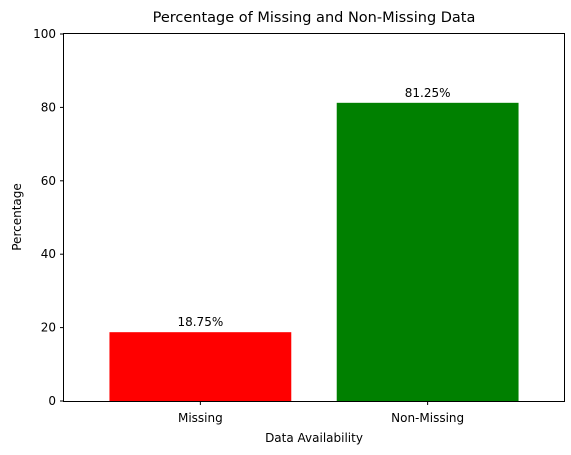  I want to click on y-tick-label: 20, so click(48, 328).